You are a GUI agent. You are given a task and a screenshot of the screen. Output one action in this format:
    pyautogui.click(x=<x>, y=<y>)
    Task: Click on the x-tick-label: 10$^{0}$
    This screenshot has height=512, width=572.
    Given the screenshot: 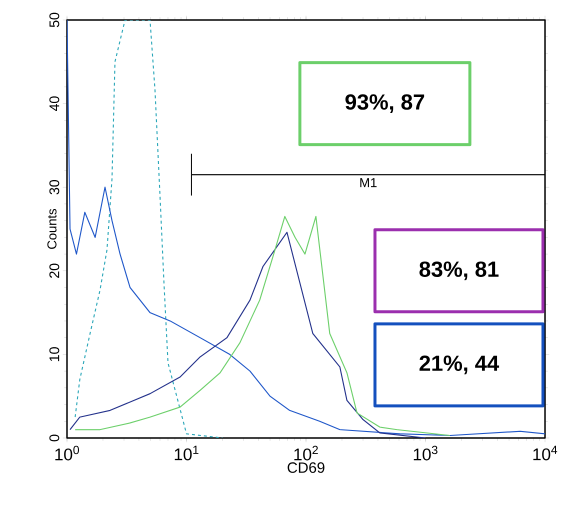 What is the action you would take?
    pyautogui.click(x=67, y=453)
    